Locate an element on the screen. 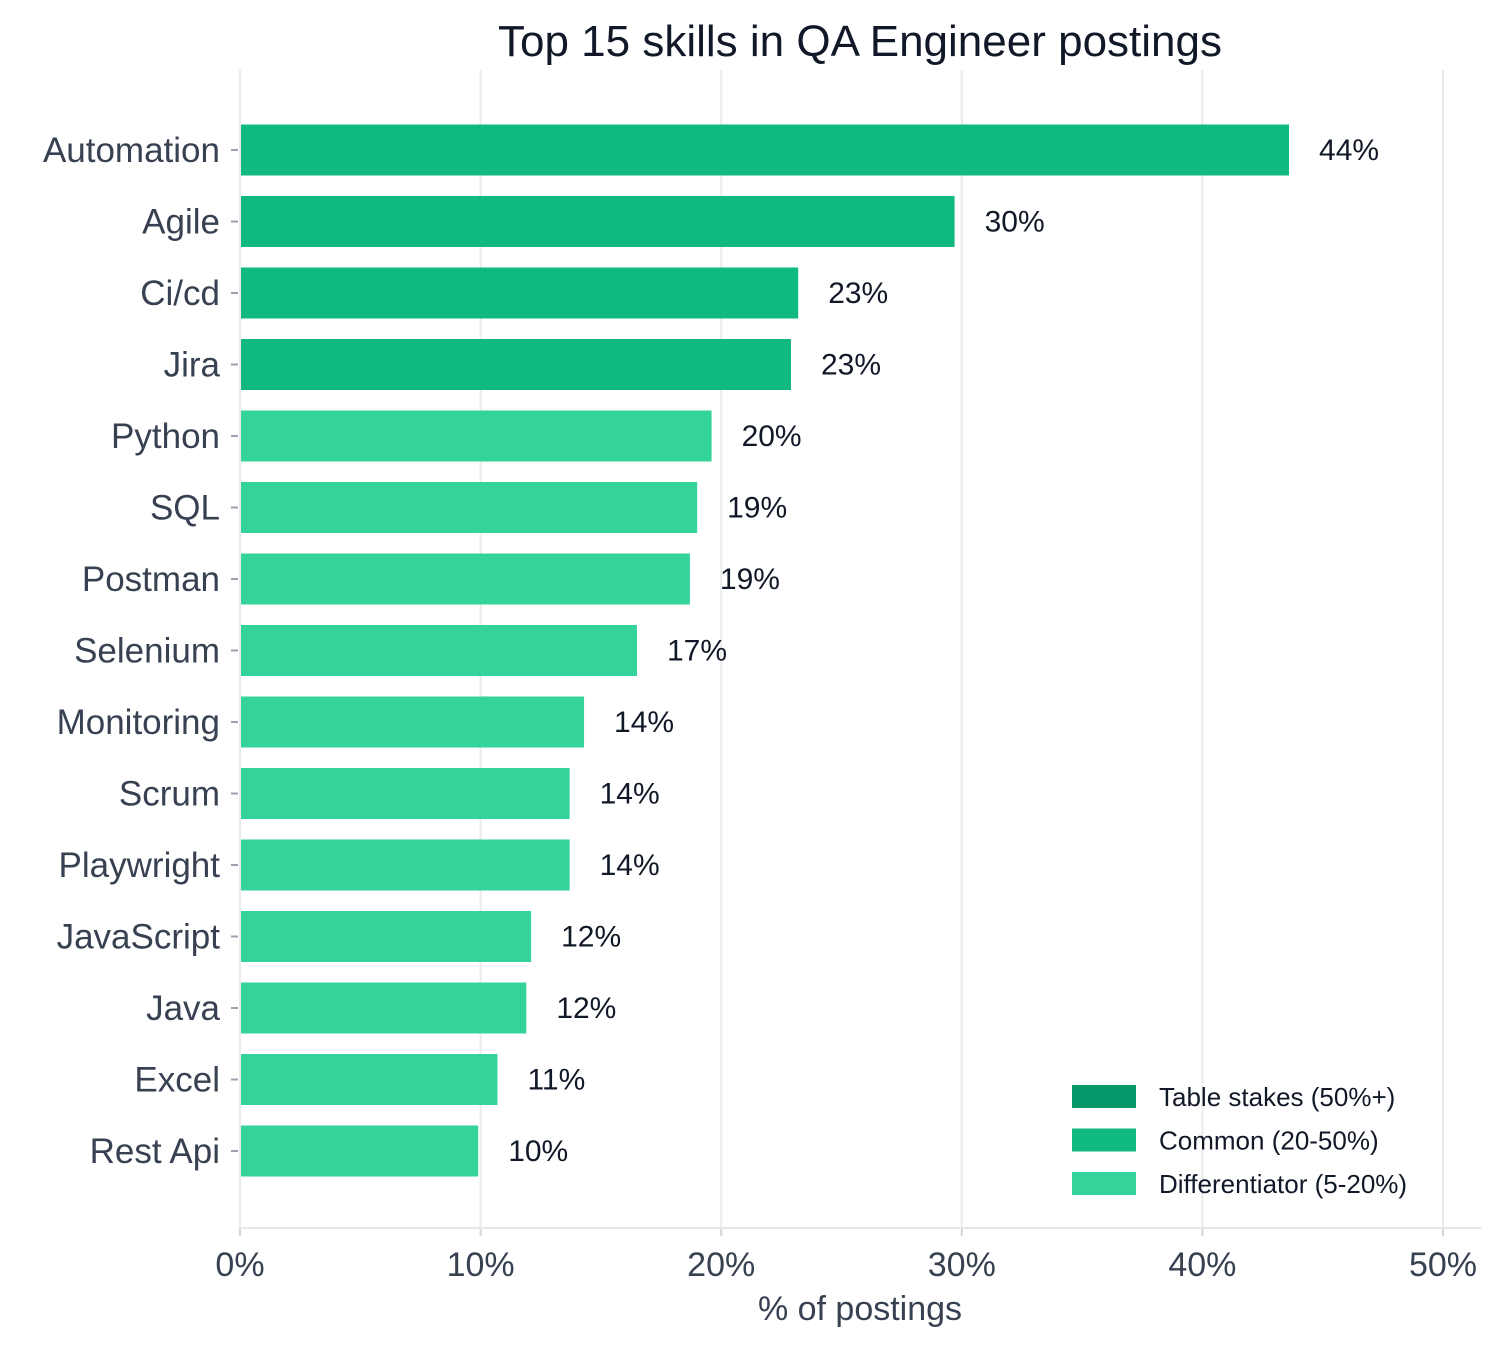  y-tick-label: Selenium is located at coordinates (147, 651).